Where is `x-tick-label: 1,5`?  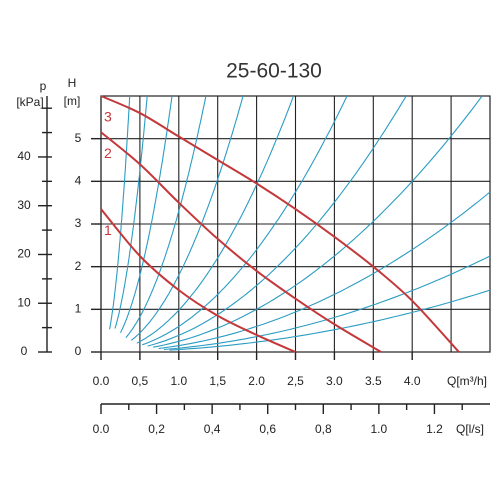 x-tick-label: 1,5 is located at coordinates (217, 381).